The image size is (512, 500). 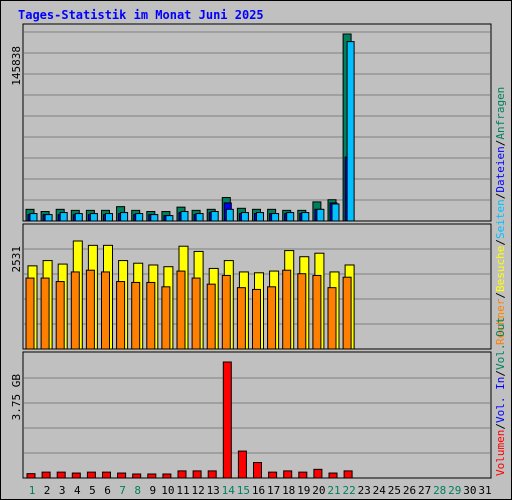 What do you see at coordinates (500, 169) in the screenshot?
I see `legend-dateien: Dateien` at bounding box center [500, 169].